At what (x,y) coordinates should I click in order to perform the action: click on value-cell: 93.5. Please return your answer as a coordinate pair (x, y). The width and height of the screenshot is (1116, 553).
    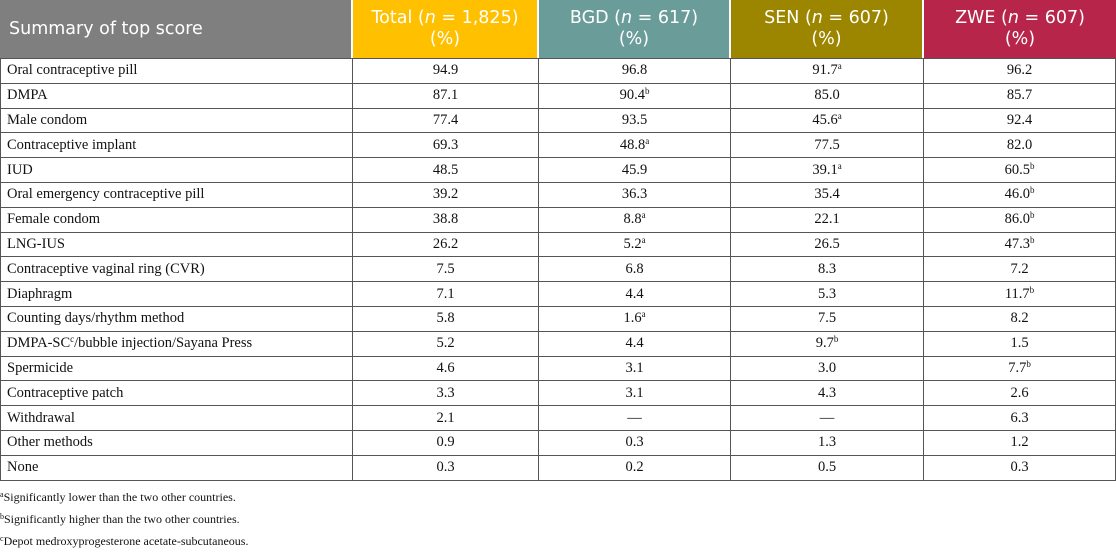
    Looking at the image, I should click on (635, 121).